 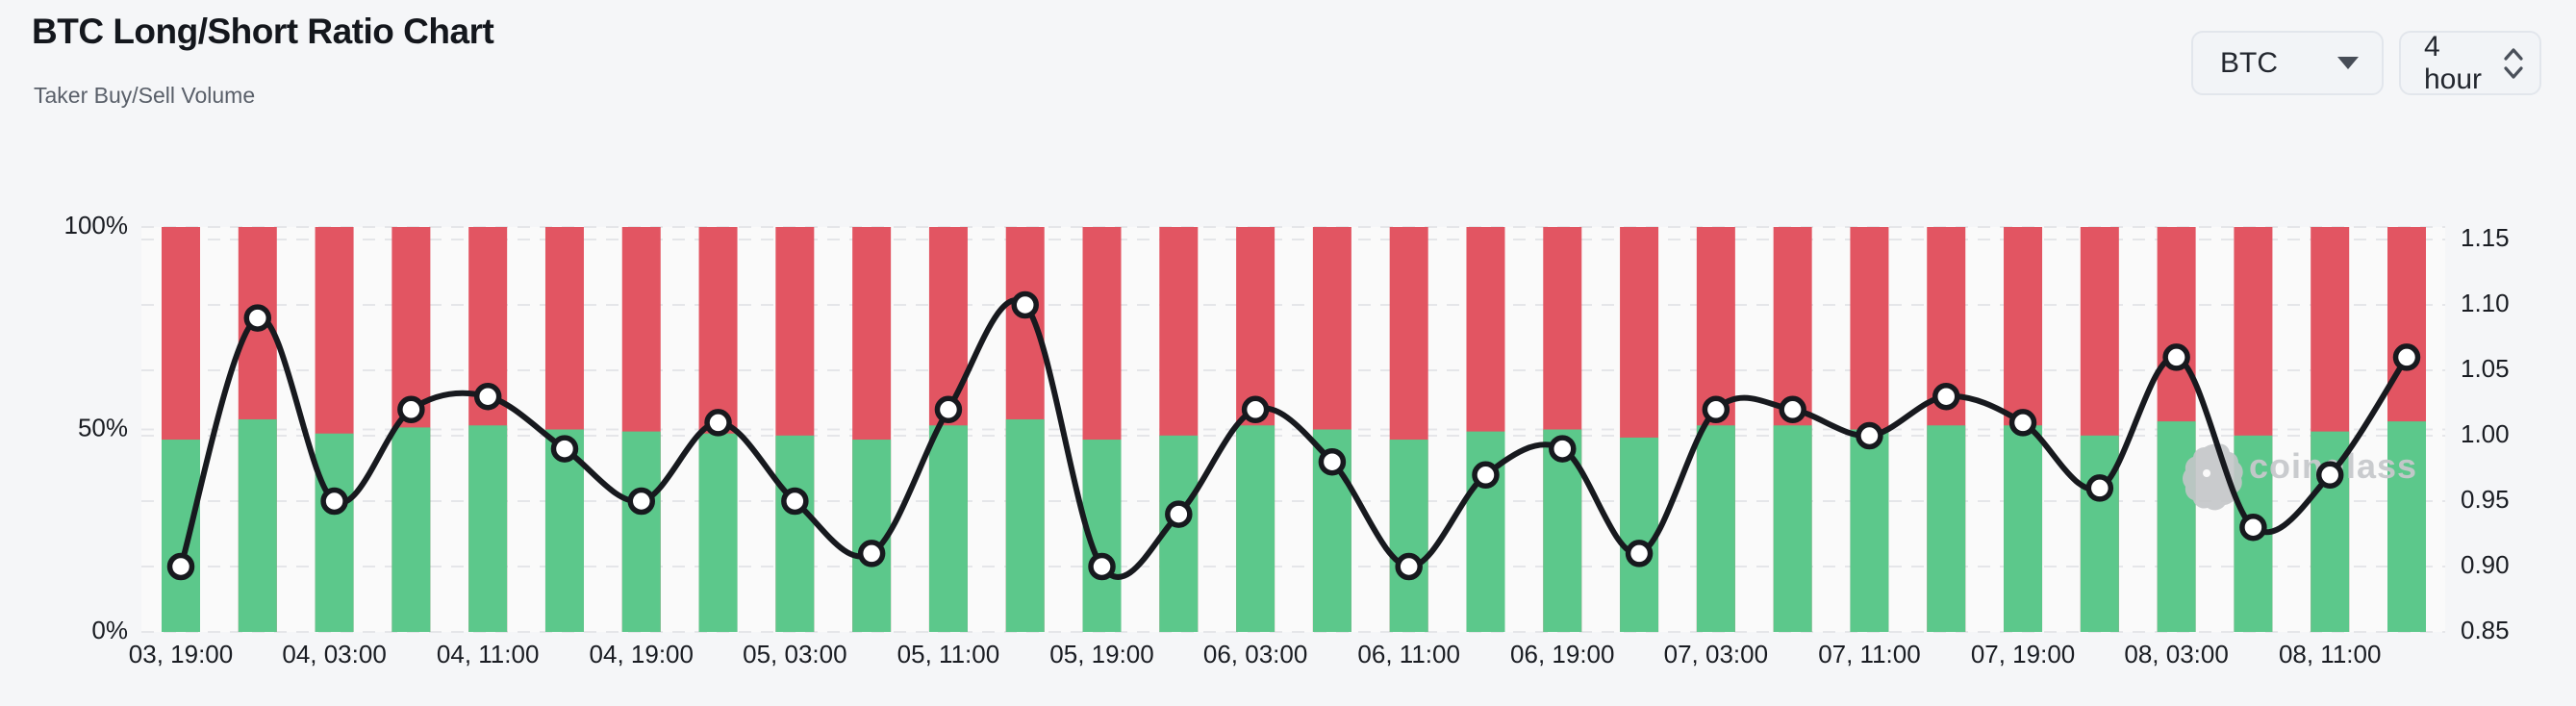 I want to click on bar-06, 23:00, so click(x=1639, y=429).